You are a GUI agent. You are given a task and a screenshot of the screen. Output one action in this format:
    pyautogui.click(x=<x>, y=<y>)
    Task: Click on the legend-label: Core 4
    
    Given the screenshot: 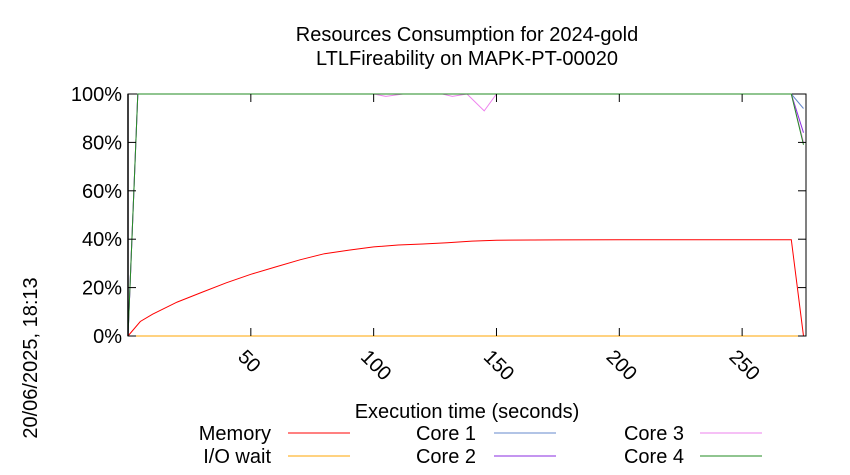 What is the action you would take?
    pyautogui.click(x=654, y=457)
    